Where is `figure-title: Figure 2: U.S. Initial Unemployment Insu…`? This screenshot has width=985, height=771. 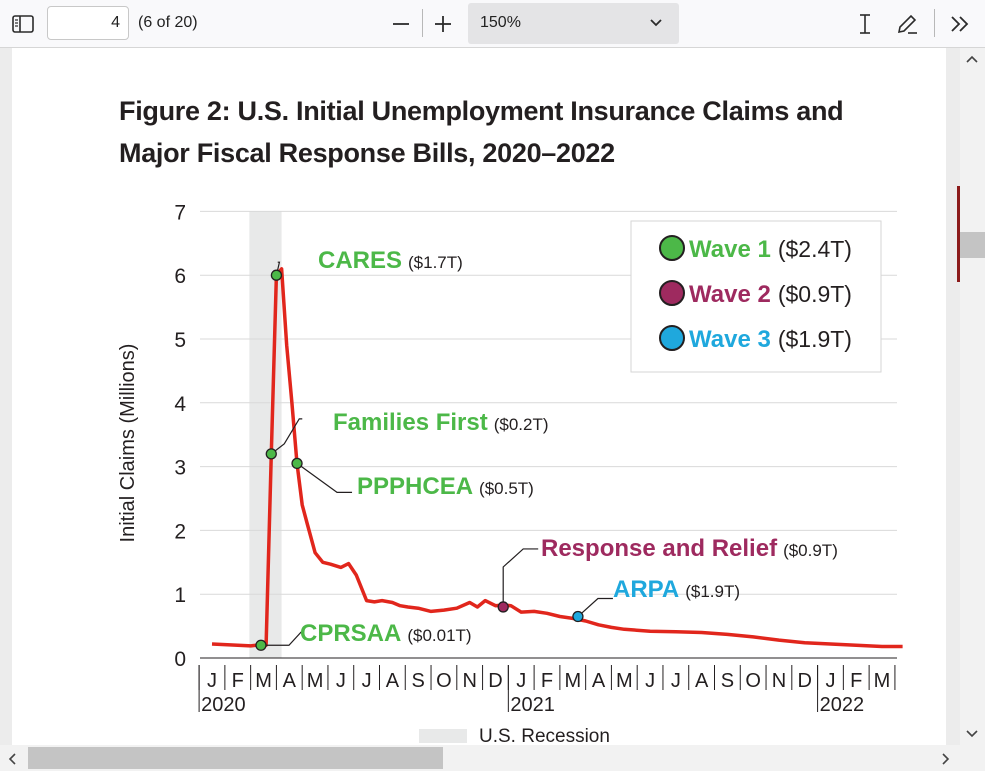 figure-title: Figure 2: U.S. Initial Unemployment Insu… is located at coordinates (514, 132).